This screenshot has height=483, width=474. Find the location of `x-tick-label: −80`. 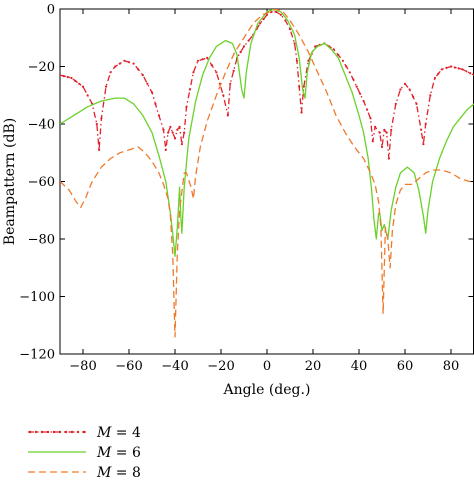

x-tick-label: −80 is located at coordinates (82, 366).